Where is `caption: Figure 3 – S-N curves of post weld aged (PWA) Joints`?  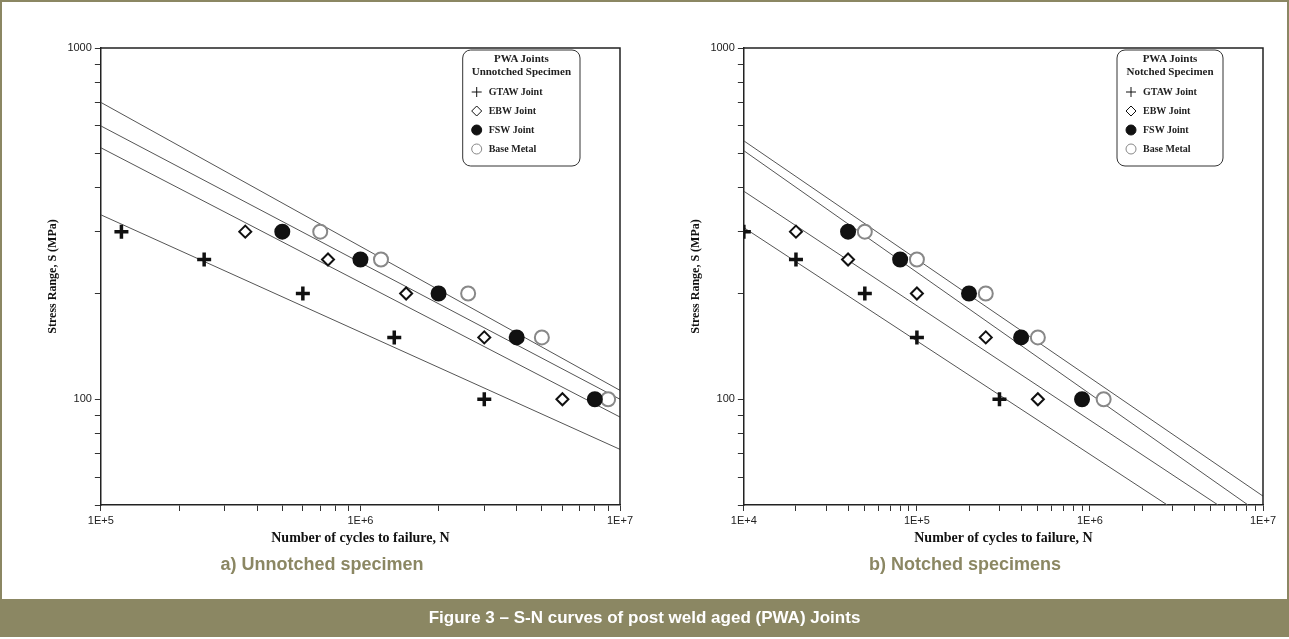 caption: Figure 3 – S-N curves of post weld aged (PWA) Joints is located at coordinates (644, 618).